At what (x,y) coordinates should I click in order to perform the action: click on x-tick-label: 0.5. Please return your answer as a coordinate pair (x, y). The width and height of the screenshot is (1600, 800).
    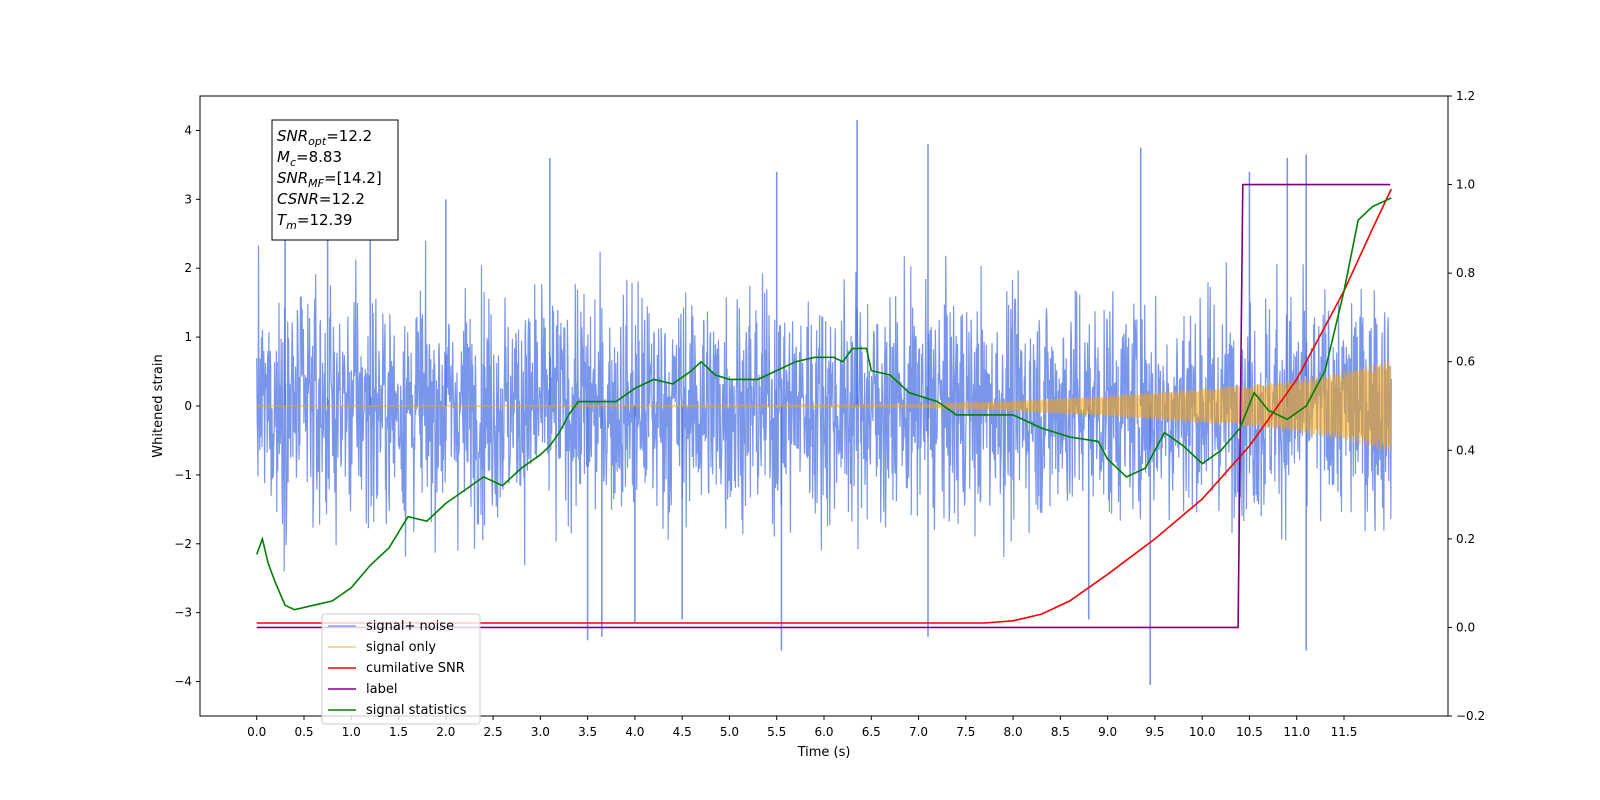
    Looking at the image, I should click on (303, 732).